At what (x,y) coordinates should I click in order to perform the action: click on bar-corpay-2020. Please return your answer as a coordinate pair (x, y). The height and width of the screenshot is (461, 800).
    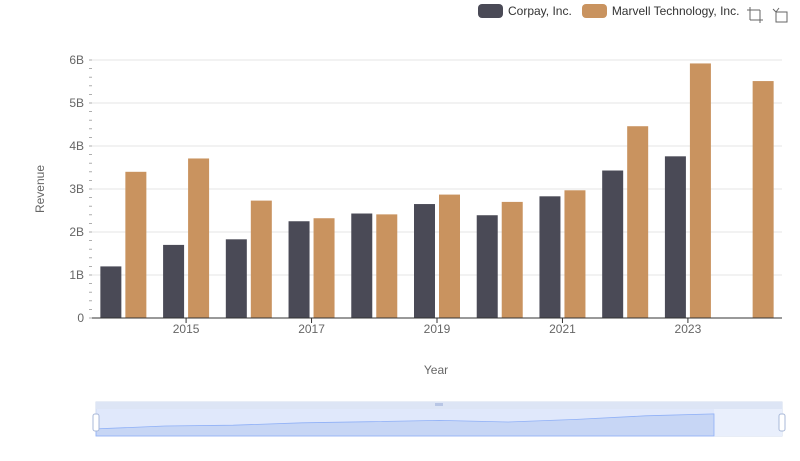
    Looking at the image, I should click on (487, 266).